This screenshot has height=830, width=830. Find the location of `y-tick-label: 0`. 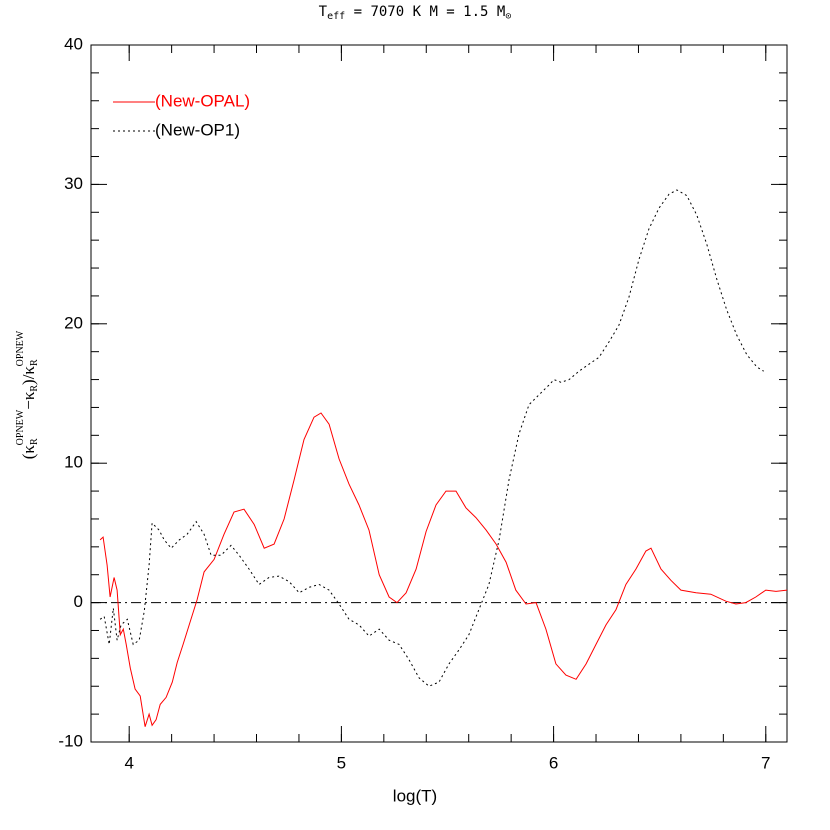

y-tick-label: 0 is located at coordinates (78, 601).